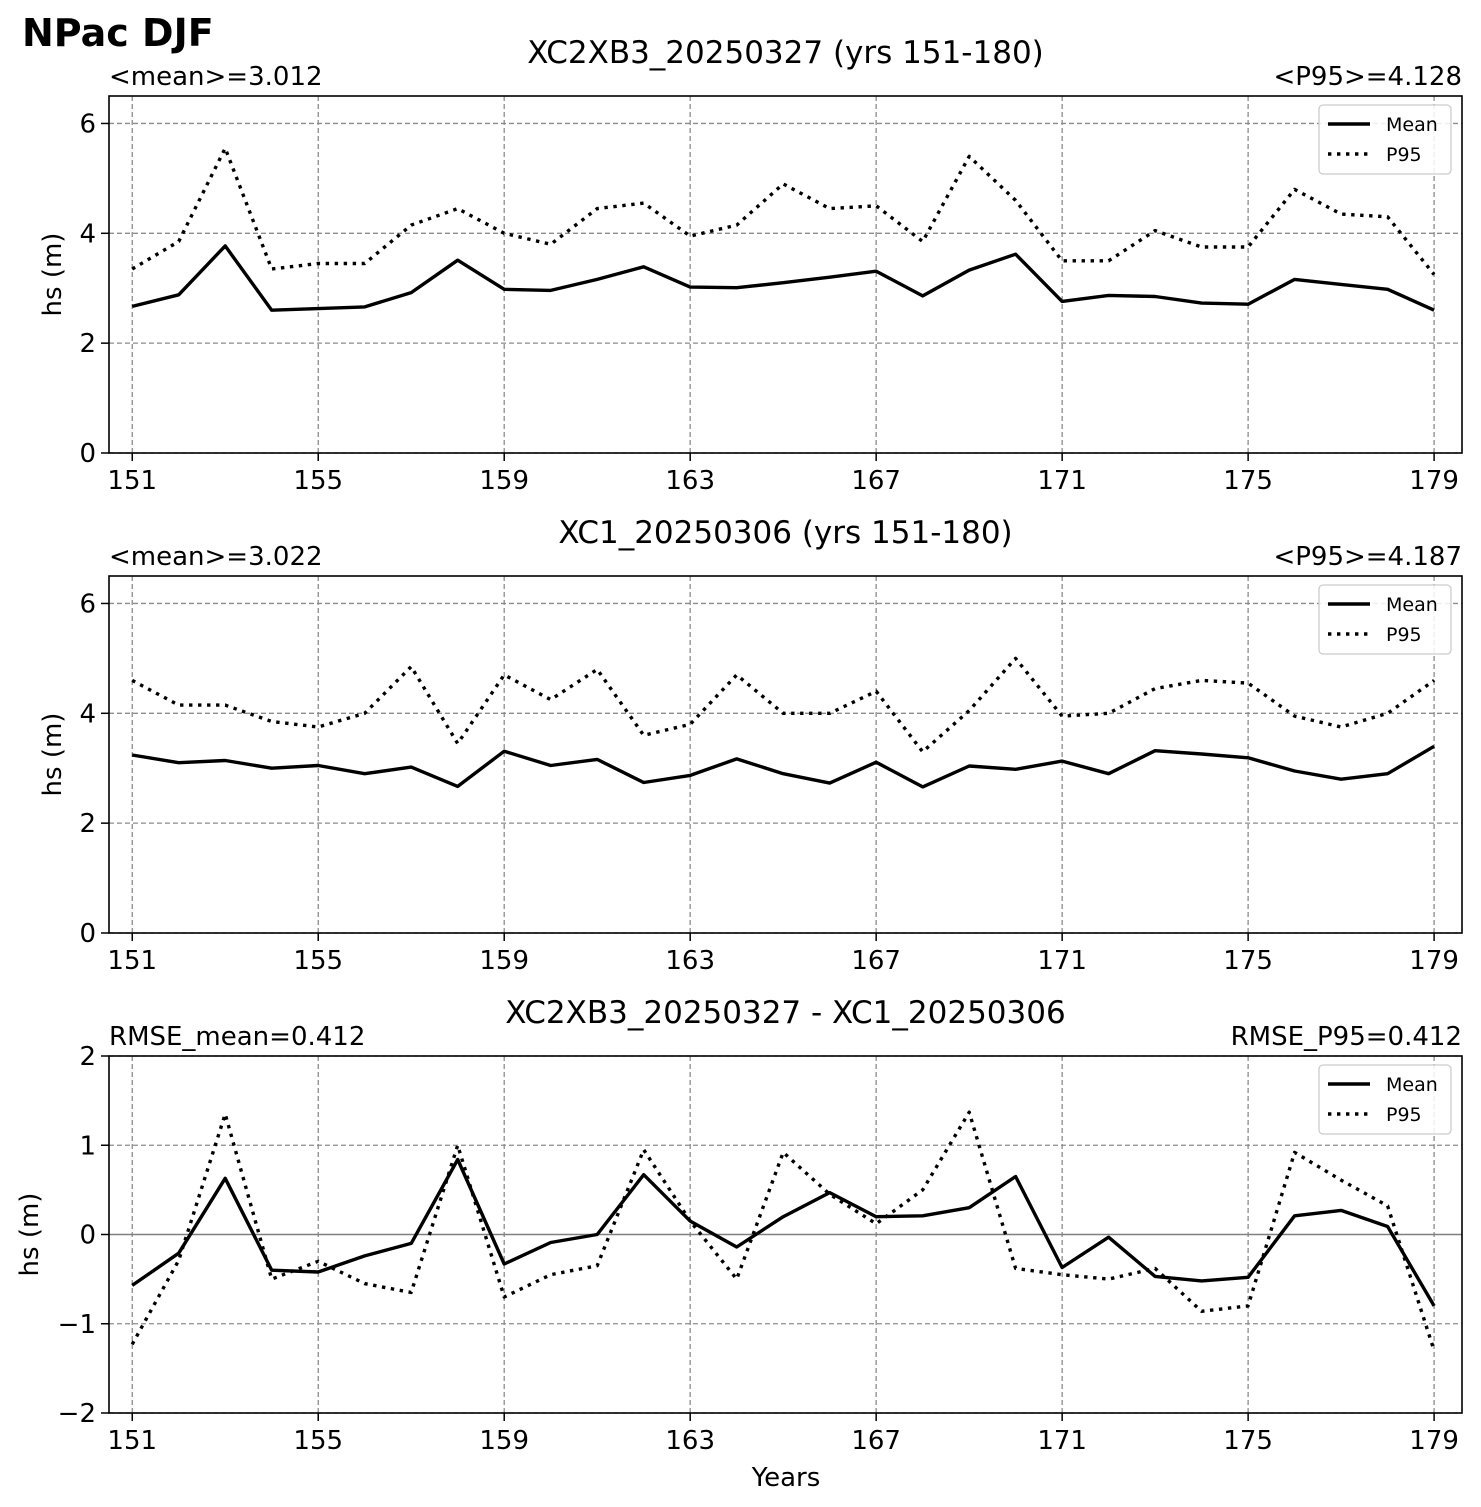 This screenshot has width=1481, height=1507. I want to click on figure-suptitle: NPac DJF, so click(118, 33).